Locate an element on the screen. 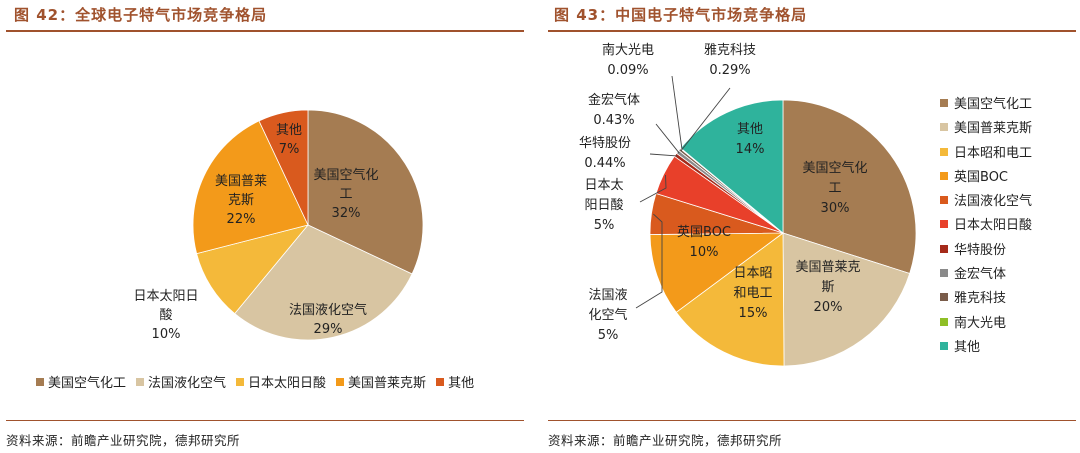  left-label-3-2: 22% is located at coordinates (241, 219).